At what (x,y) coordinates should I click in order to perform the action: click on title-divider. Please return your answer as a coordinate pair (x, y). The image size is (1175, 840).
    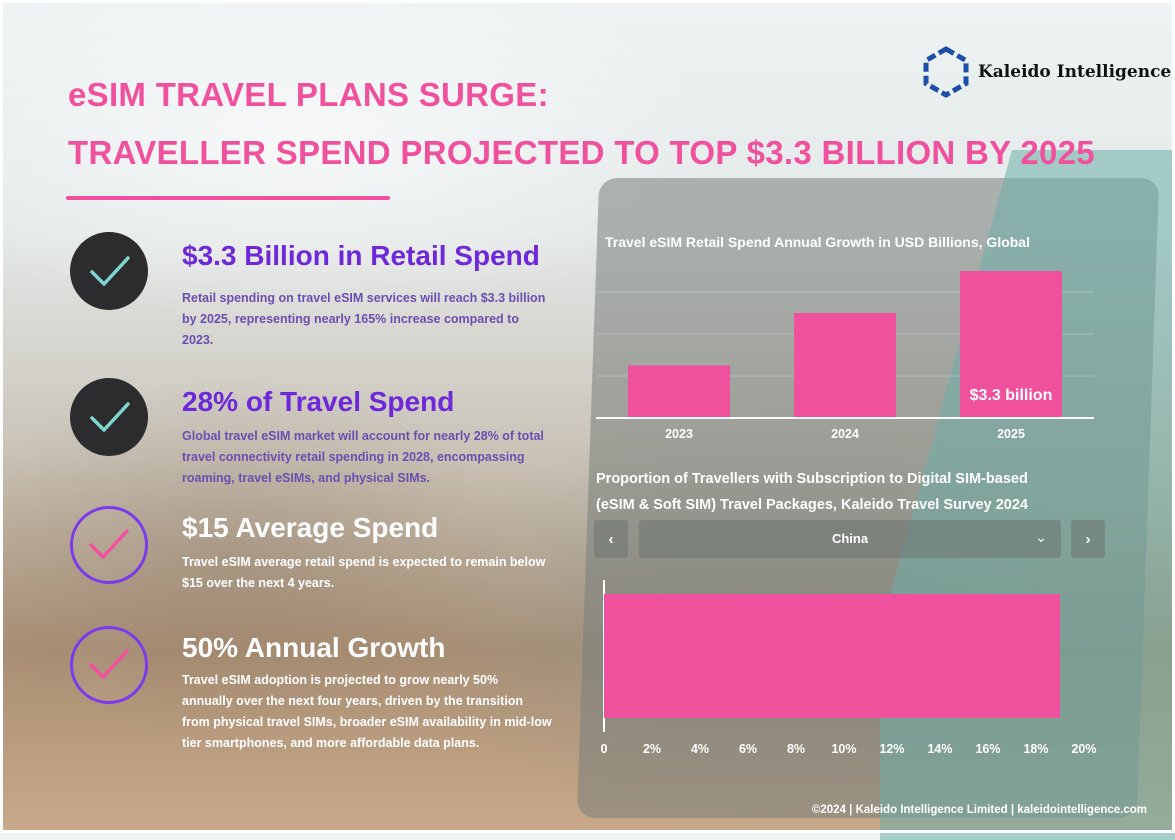
    Looking at the image, I should click on (228, 198).